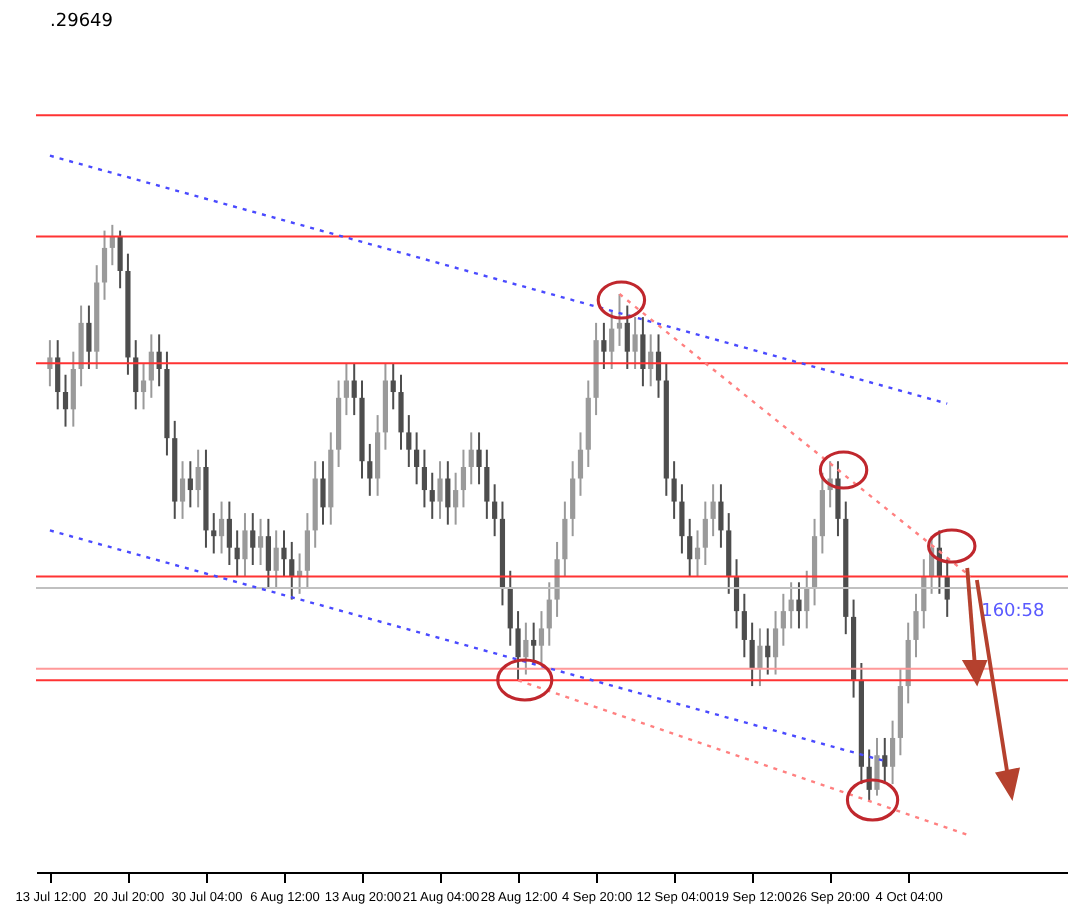  What do you see at coordinates (1013, 611) in the screenshot?
I see `annotation: 160:58` at bounding box center [1013, 611].